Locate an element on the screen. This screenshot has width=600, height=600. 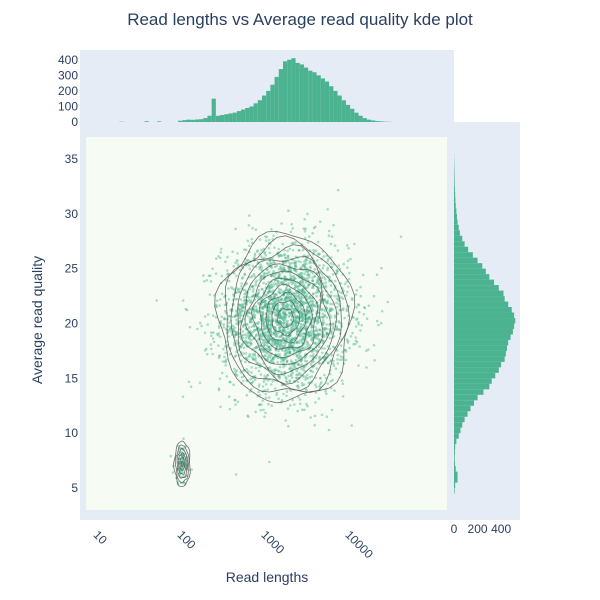
right-histogram-tick-label: 400 is located at coordinates (501, 529).